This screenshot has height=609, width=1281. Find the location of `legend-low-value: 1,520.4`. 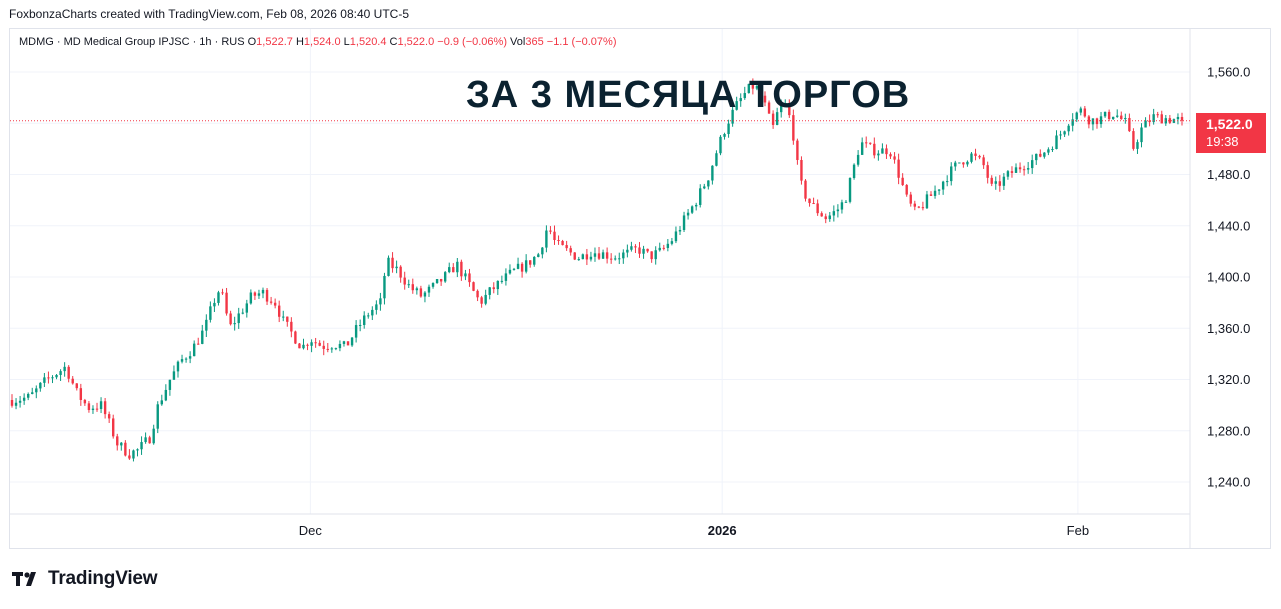

legend-low-value: 1,520.4 is located at coordinates (368, 42).